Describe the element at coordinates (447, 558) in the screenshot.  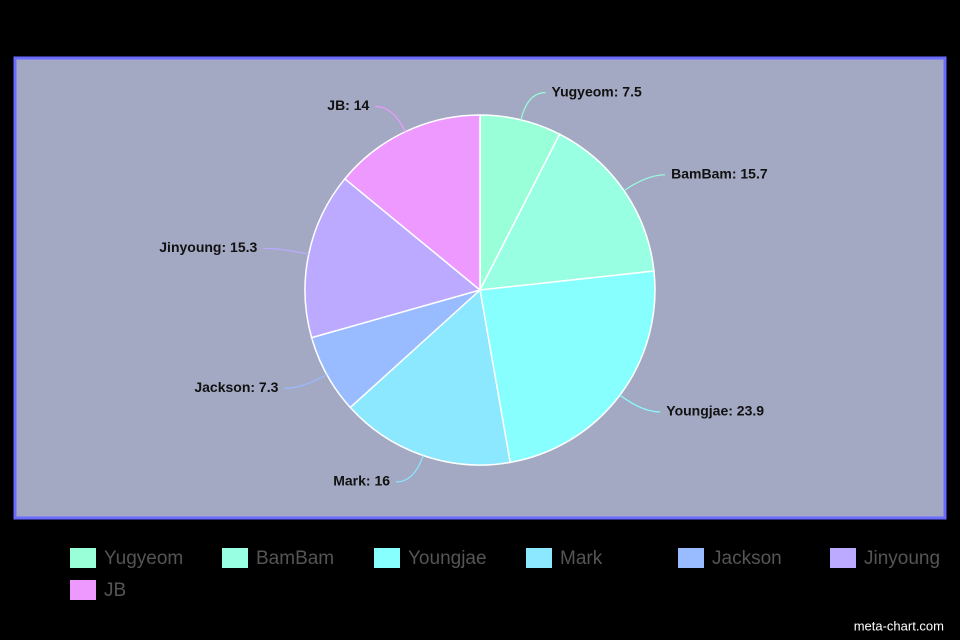
I see `legend-label: Youngjae` at that location.